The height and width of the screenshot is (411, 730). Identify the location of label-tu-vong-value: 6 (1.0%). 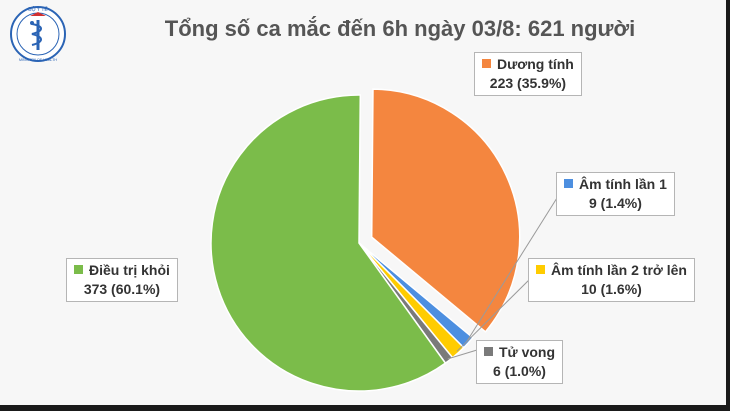
(519, 371).